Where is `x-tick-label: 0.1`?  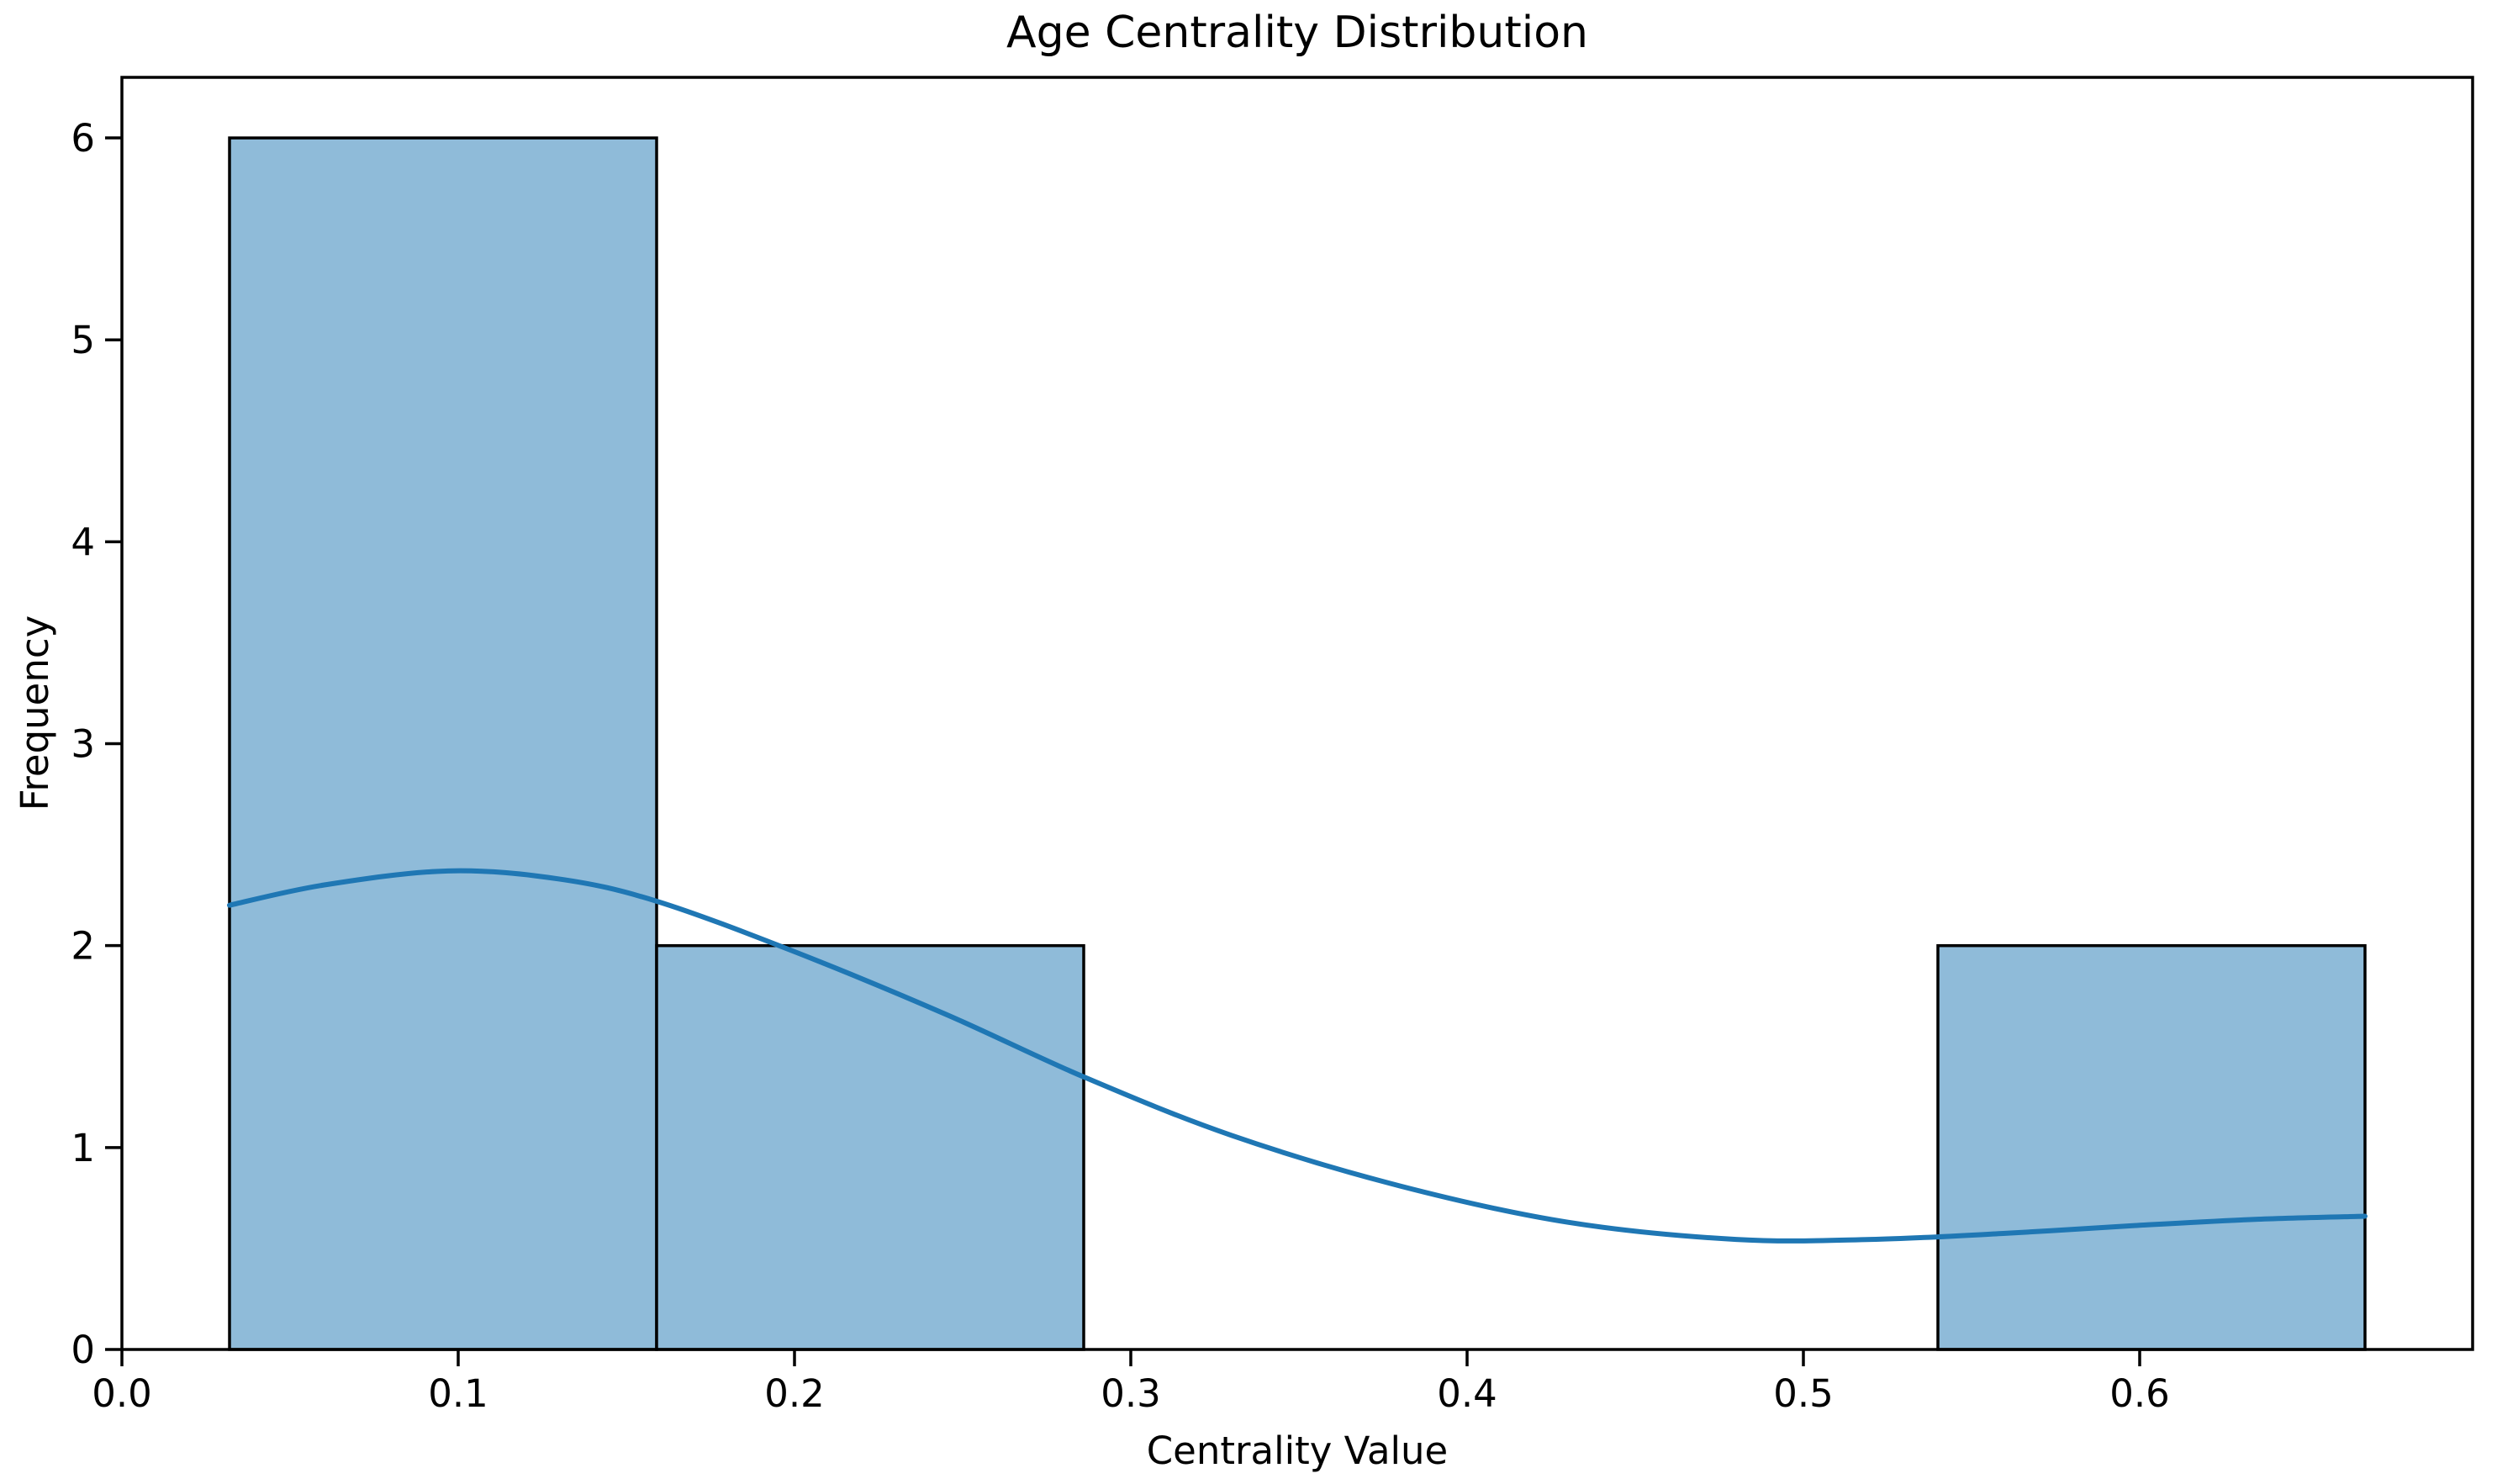
x-tick-label: 0.1 is located at coordinates (458, 1393).